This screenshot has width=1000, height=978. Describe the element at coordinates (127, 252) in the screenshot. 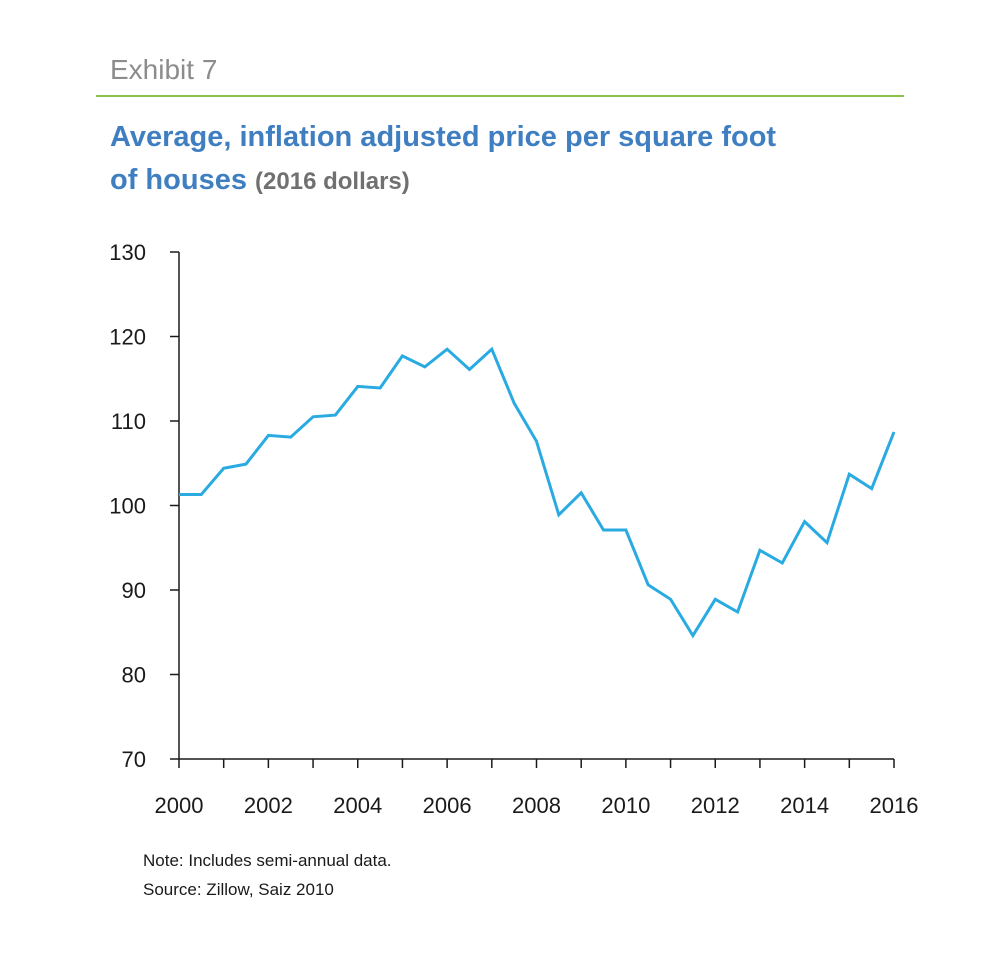

I see `y-tick-label: 130` at that location.